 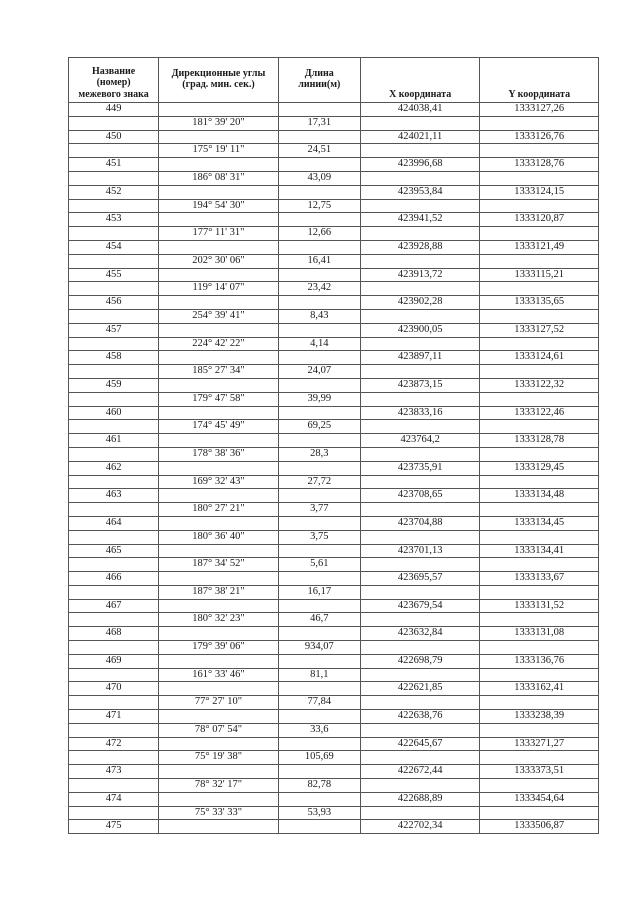 What do you see at coordinates (539, 247) in the screenshot?
I see `y-coordinate: 1333121,49` at bounding box center [539, 247].